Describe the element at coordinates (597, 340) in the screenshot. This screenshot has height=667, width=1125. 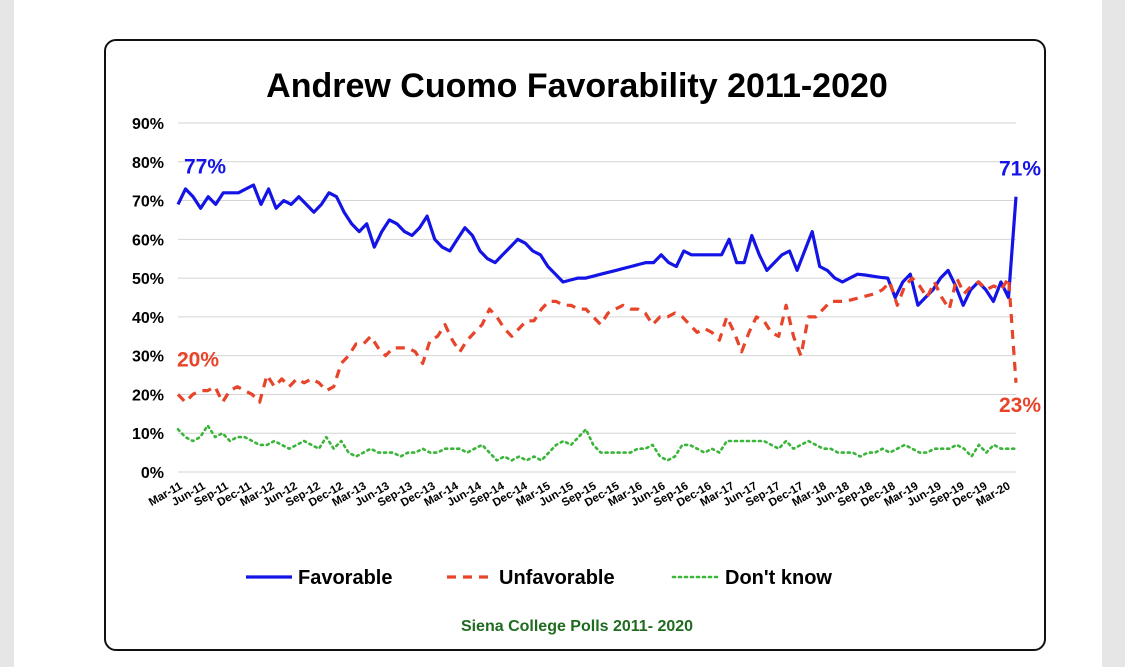
I see `series-line-unfavorable` at that location.